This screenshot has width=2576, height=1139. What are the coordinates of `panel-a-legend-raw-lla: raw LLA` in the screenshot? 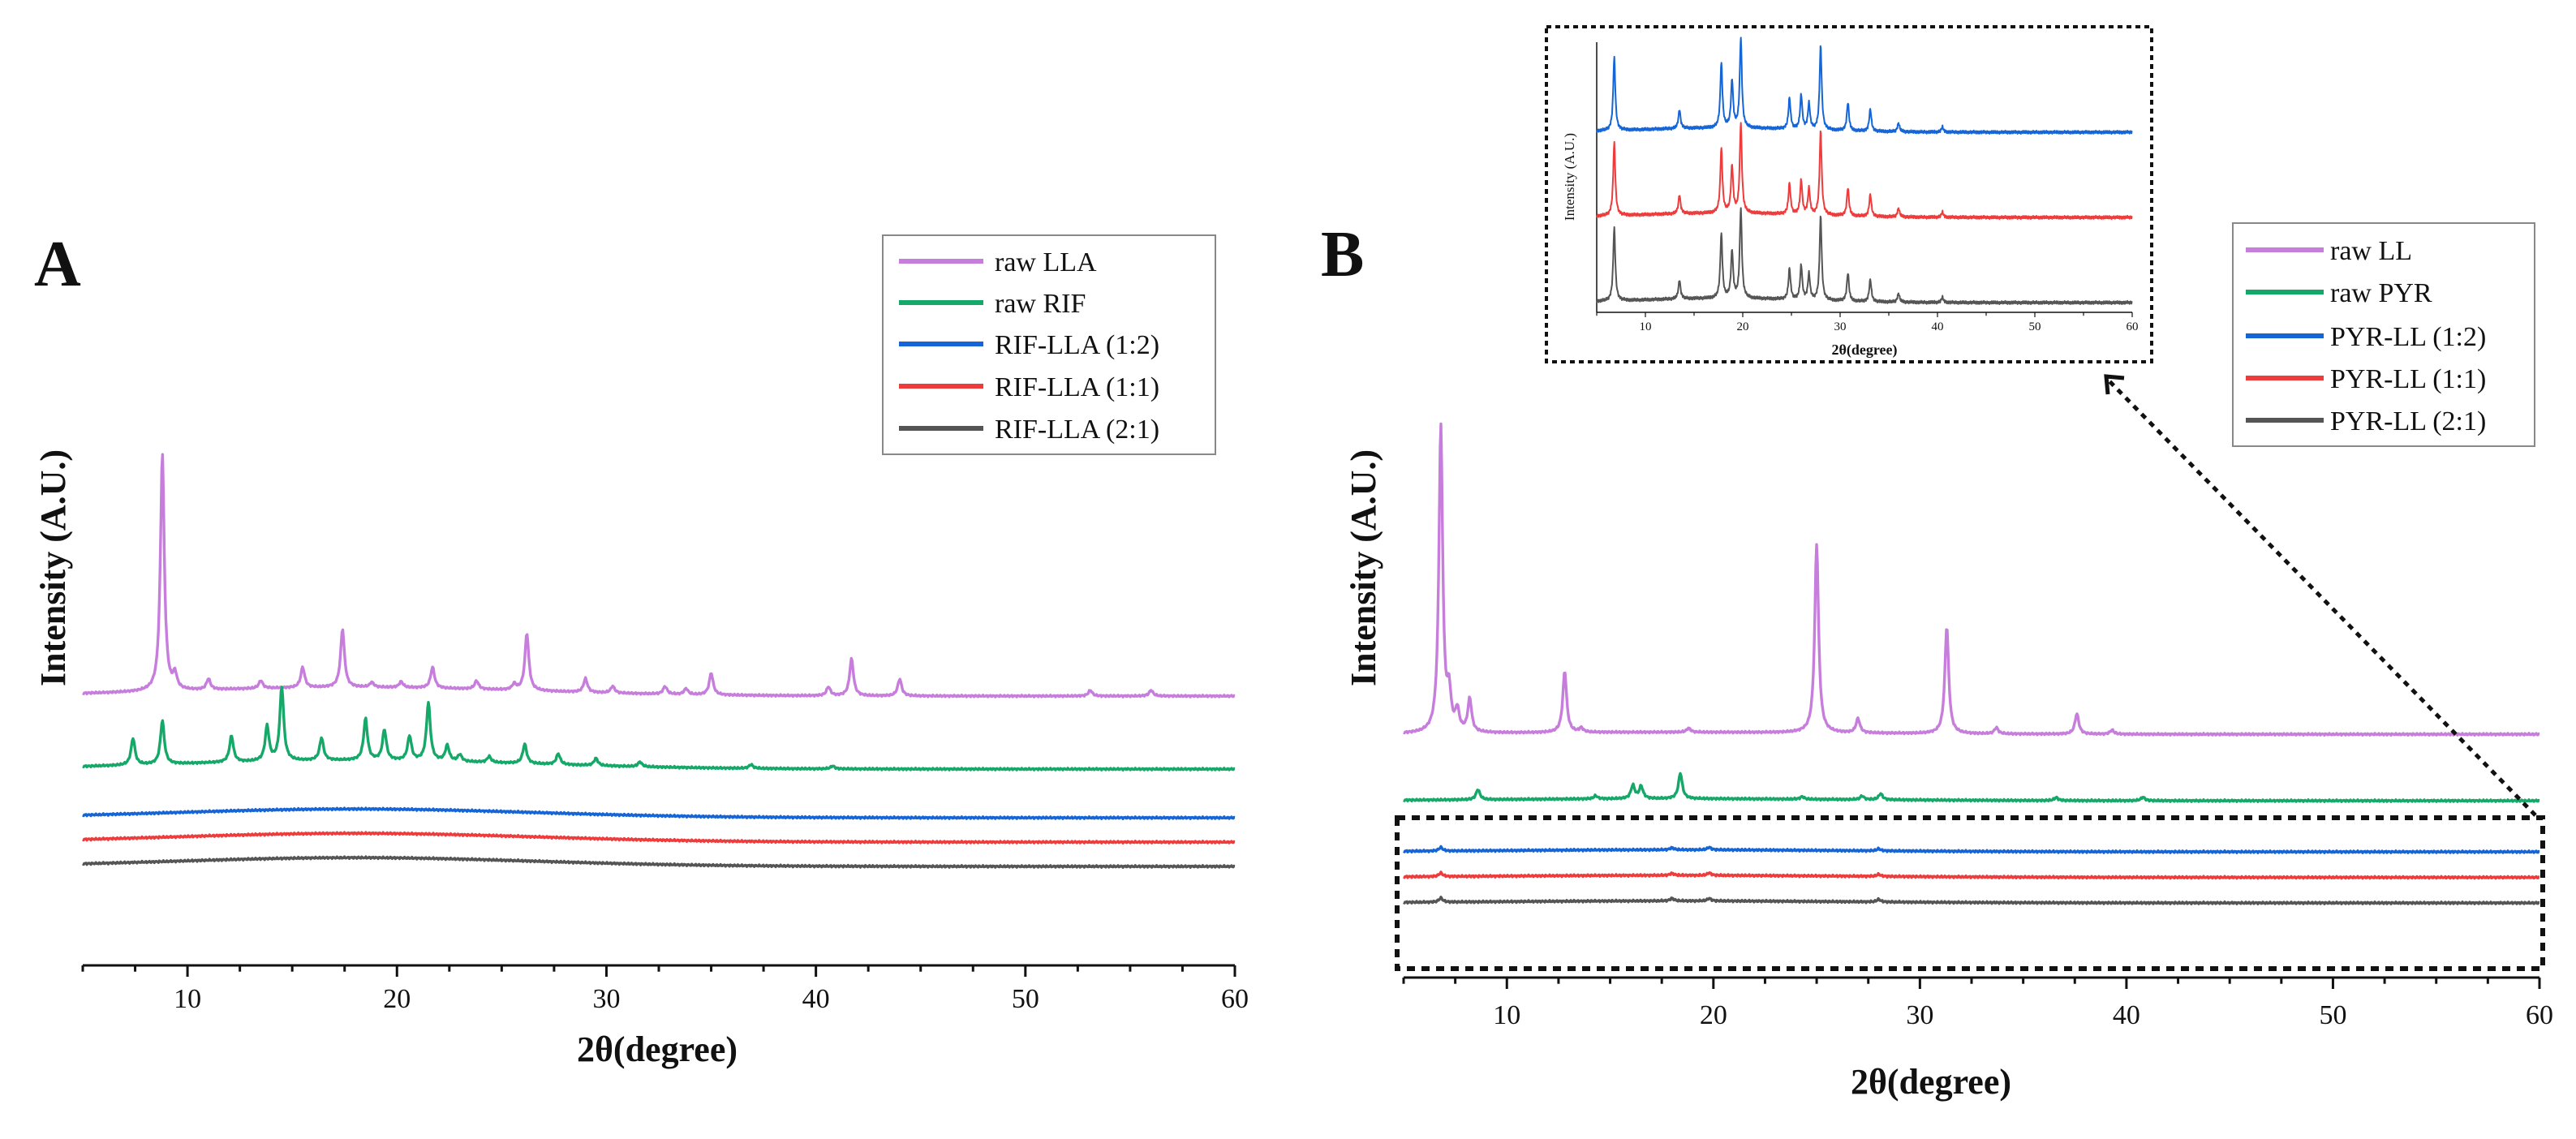 It's located at (1046, 262).